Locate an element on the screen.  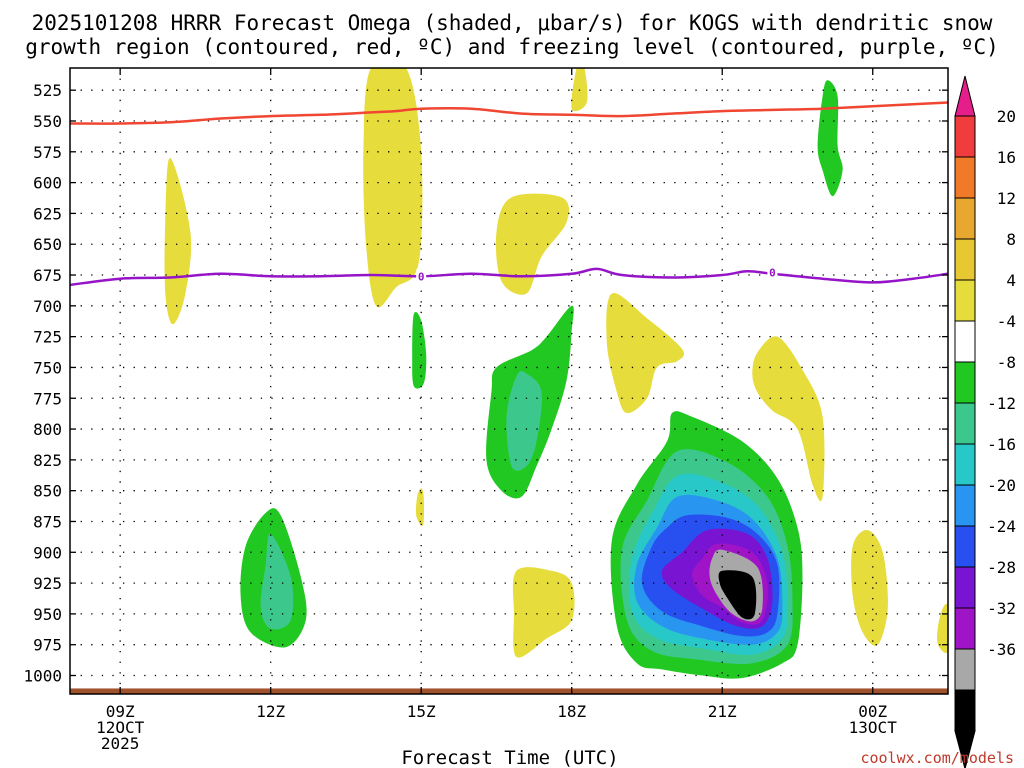
colorbar-label: -24 is located at coordinates (1001, 526).